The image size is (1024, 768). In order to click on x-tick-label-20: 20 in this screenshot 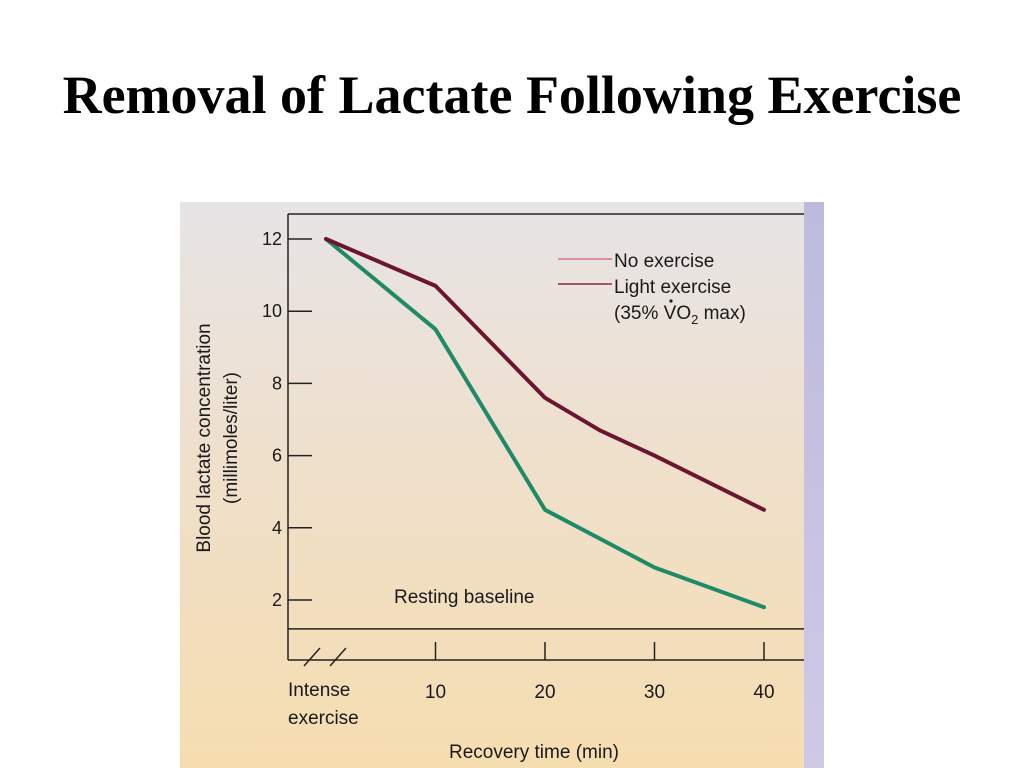, I will do `click(544, 692)`.